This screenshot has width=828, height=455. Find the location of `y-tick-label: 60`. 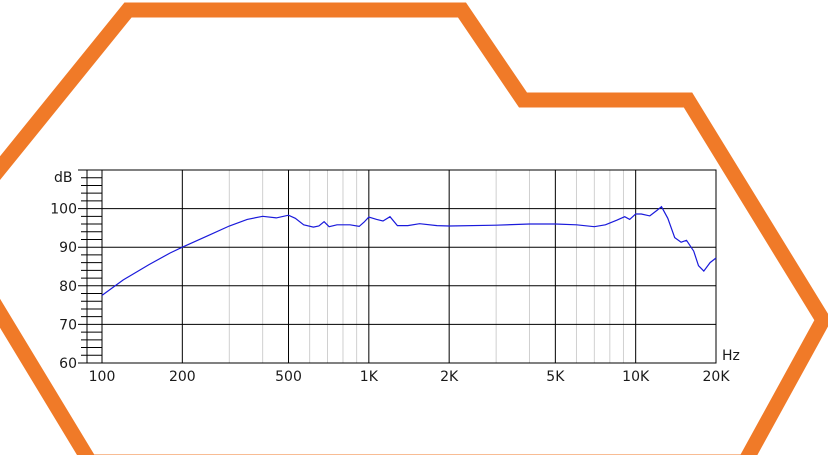

y-tick-label: 60 is located at coordinates (68, 364).